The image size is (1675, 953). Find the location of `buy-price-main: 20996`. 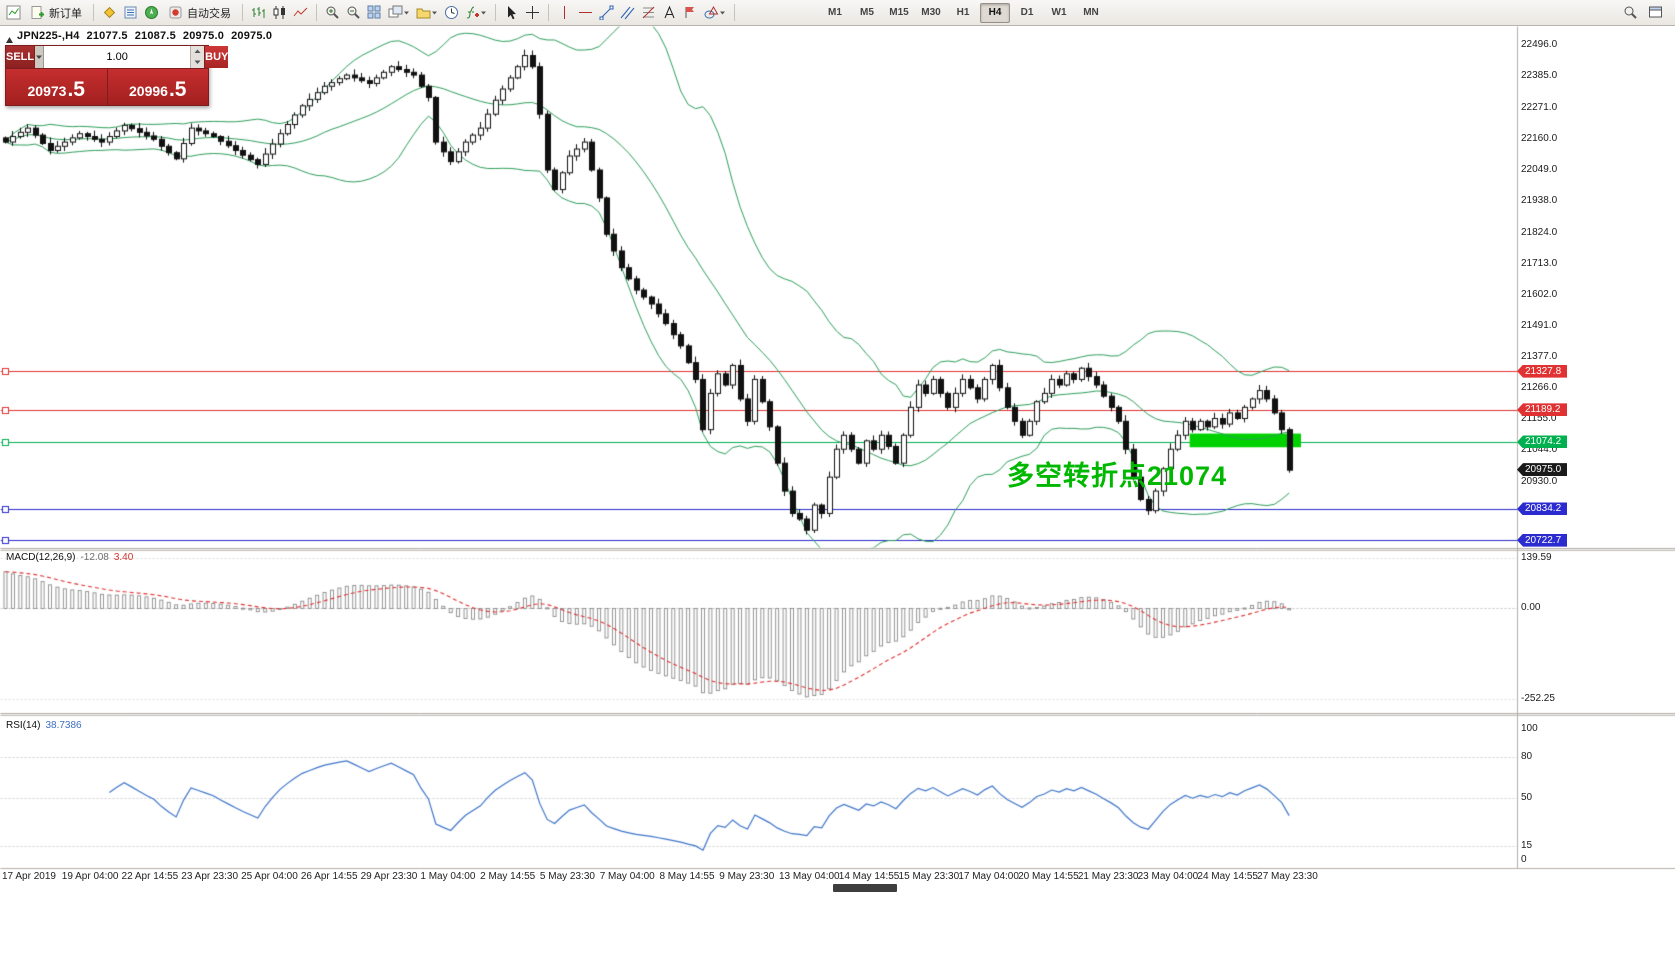

buy-price-main: 20996 is located at coordinates (148, 91).